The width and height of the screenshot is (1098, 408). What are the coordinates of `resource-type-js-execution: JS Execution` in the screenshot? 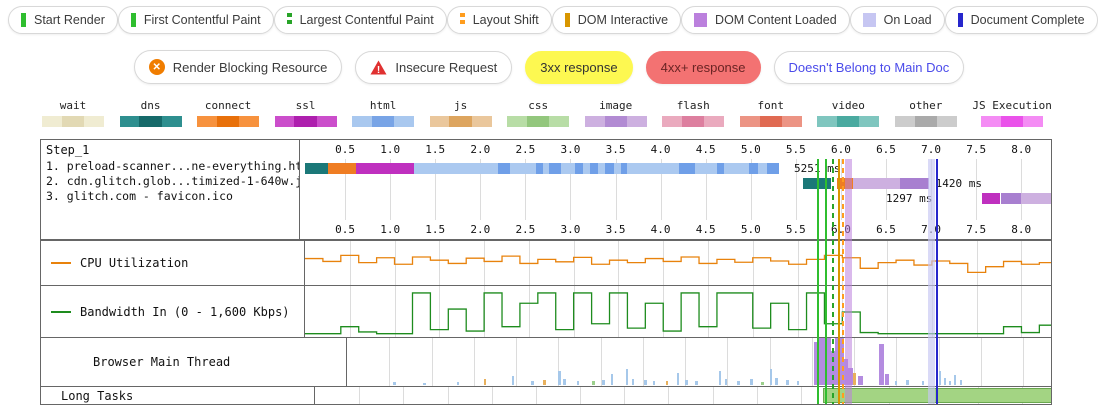 It's located at (1012, 113).